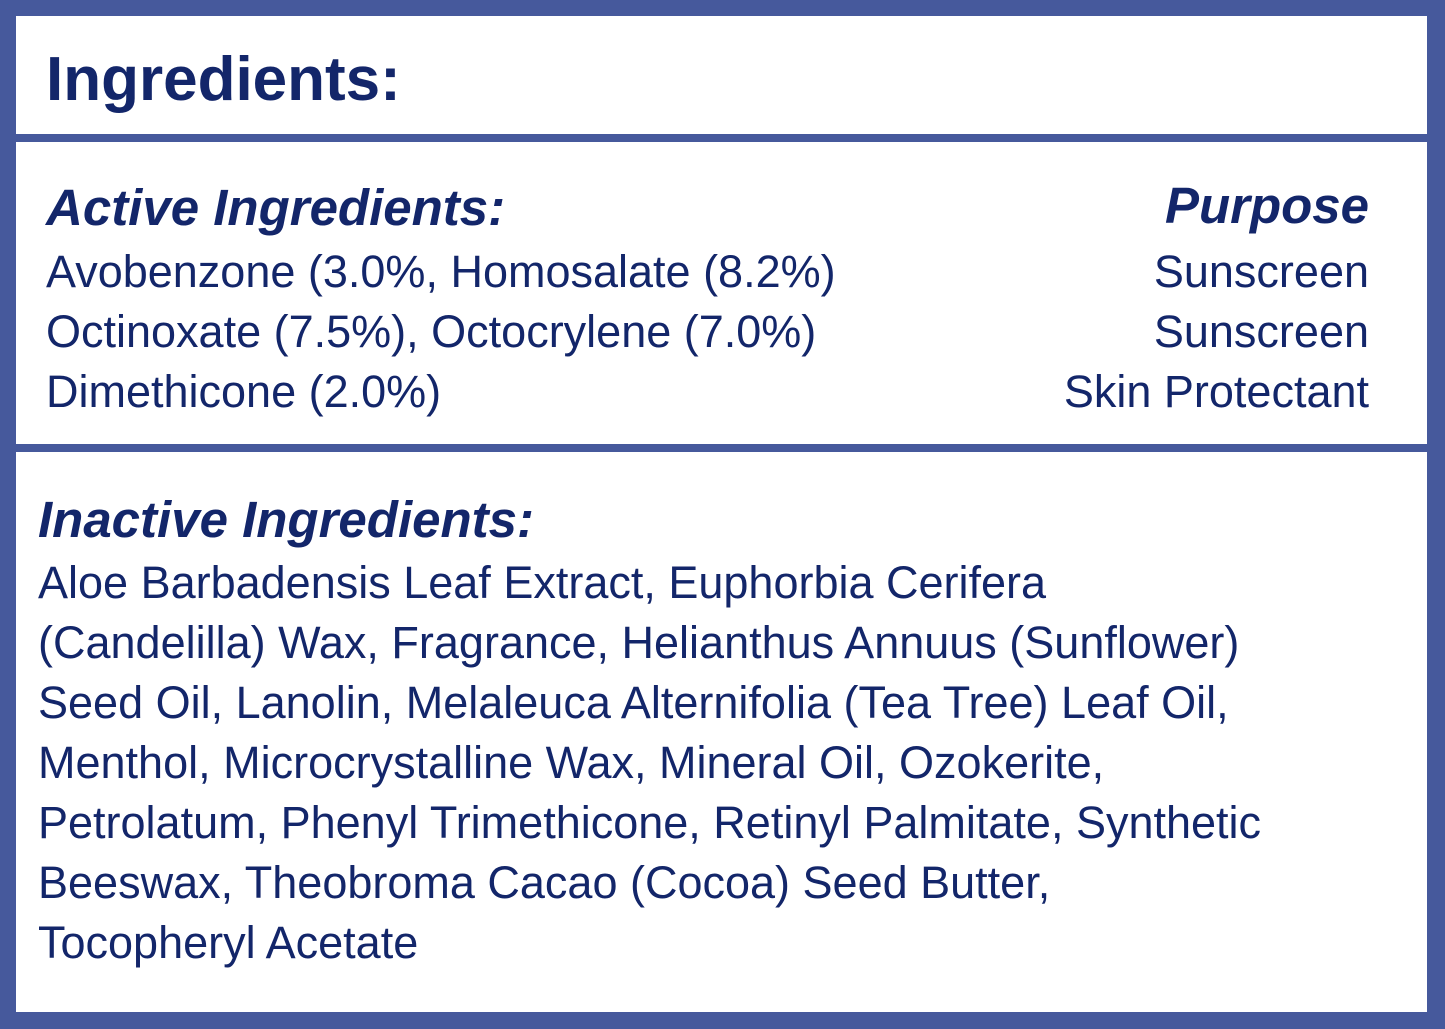 Image resolution: width=1445 pixels, height=1029 pixels. What do you see at coordinates (431, 331) in the screenshot?
I see `active-ingredient: Octinoxate (7.5%), Octocrylene (7.0%)` at bounding box center [431, 331].